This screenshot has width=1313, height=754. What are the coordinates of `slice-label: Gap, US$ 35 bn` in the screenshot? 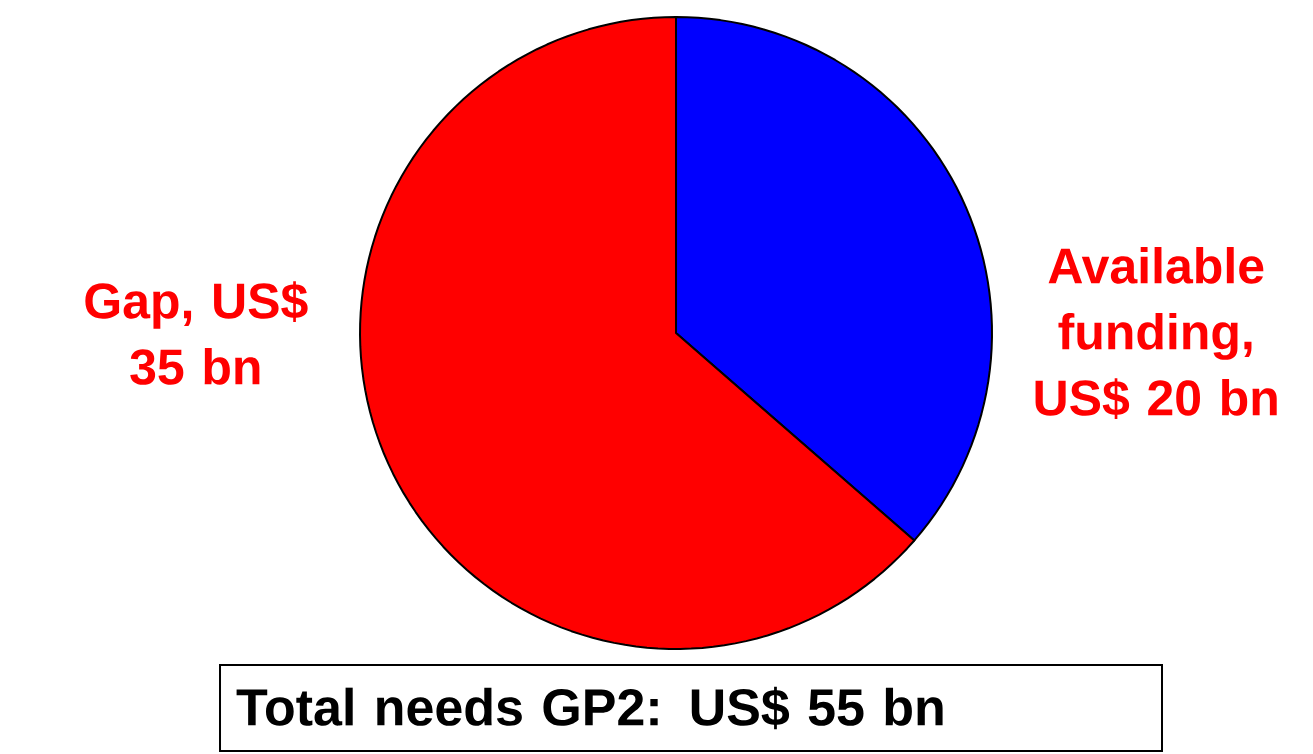 It's located at (196, 333).